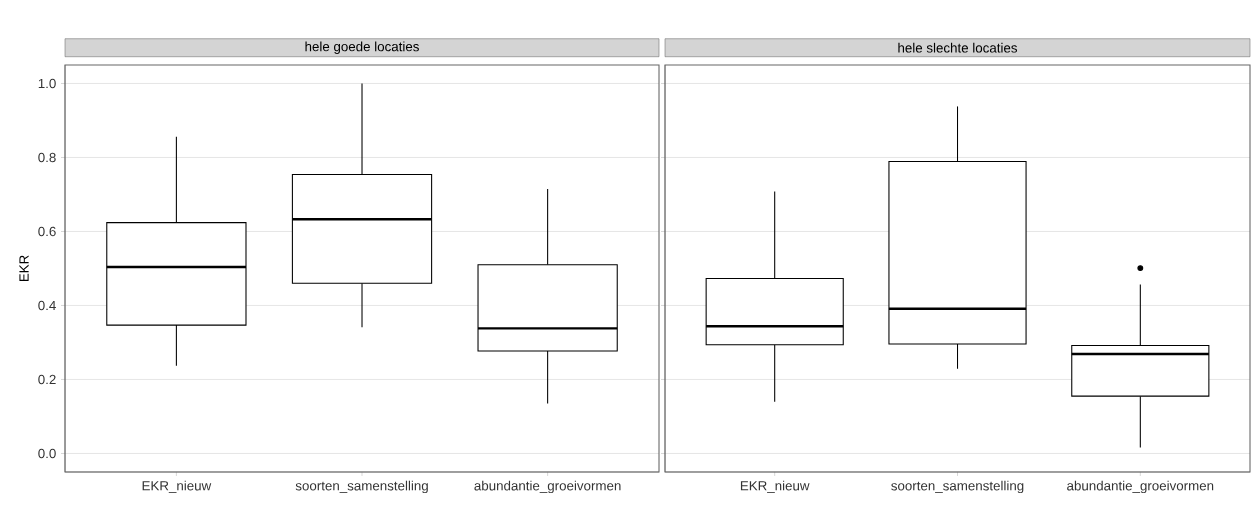 This screenshot has width=1252, height=509. Describe the element at coordinates (47, 305) in the screenshot. I see `y-tick-label: 0.4` at that location.